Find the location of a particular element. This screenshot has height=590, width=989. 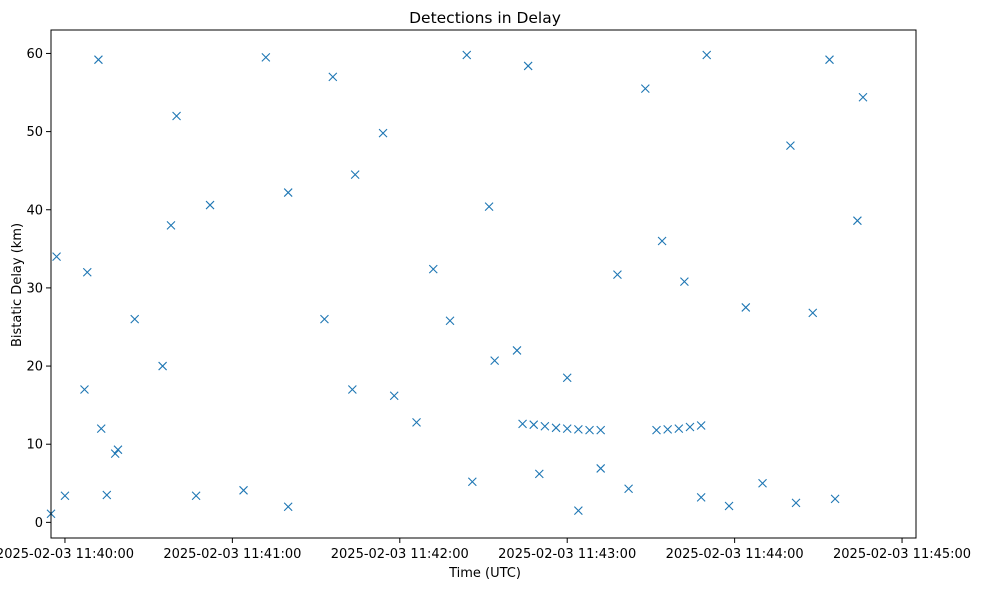

y-tick-label: 30 is located at coordinates (34, 288).